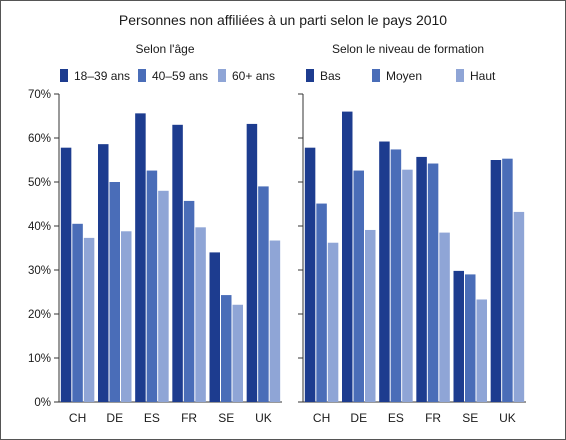  I want to click on left-legend: 18–39 ans 40–59 ans 60+ ans, so click(167, 76).